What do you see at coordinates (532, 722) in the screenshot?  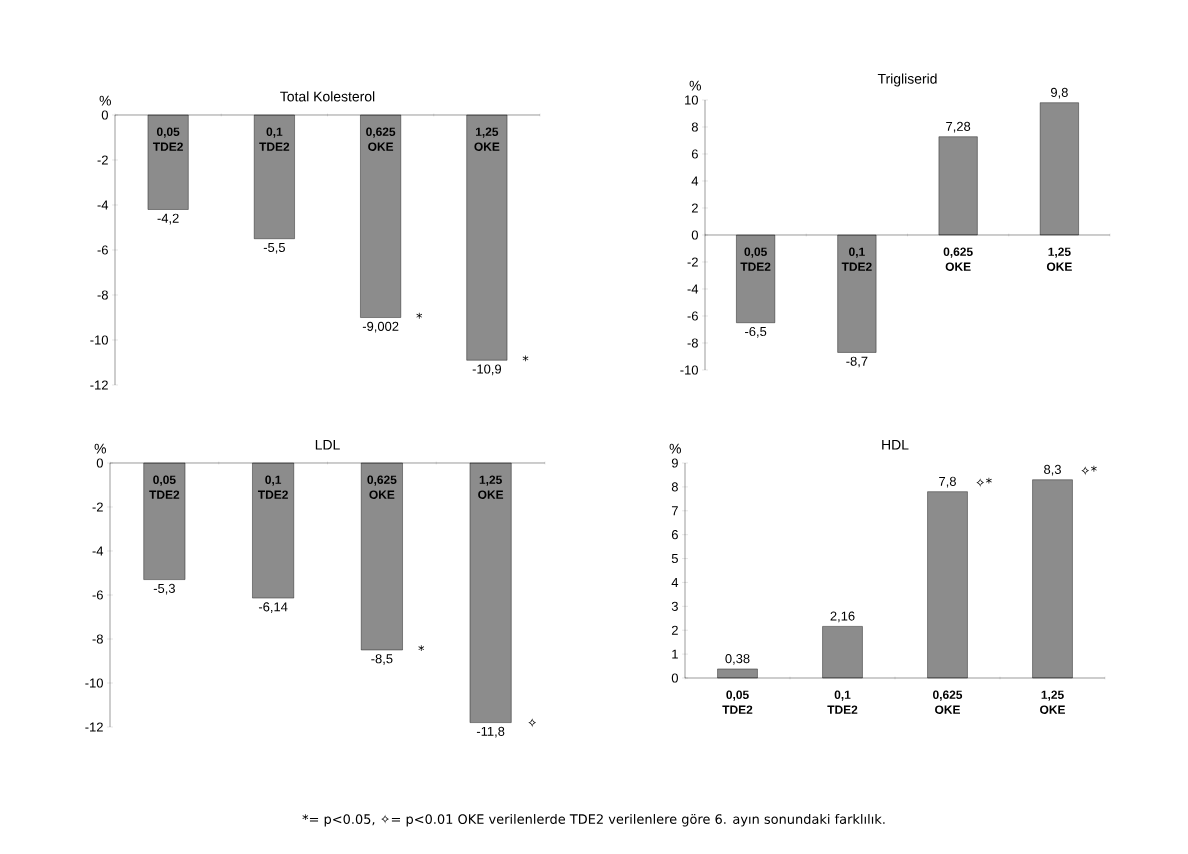 I see `annotation: ✧` at bounding box center [532, 722].